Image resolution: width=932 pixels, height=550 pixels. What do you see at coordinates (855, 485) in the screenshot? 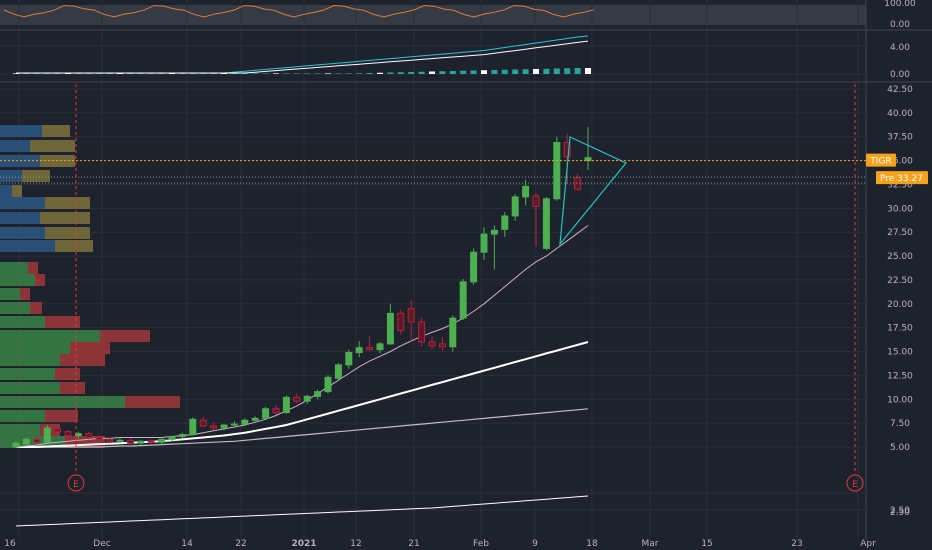
I see `earnings-label: E` at bounding box center [855, 485].